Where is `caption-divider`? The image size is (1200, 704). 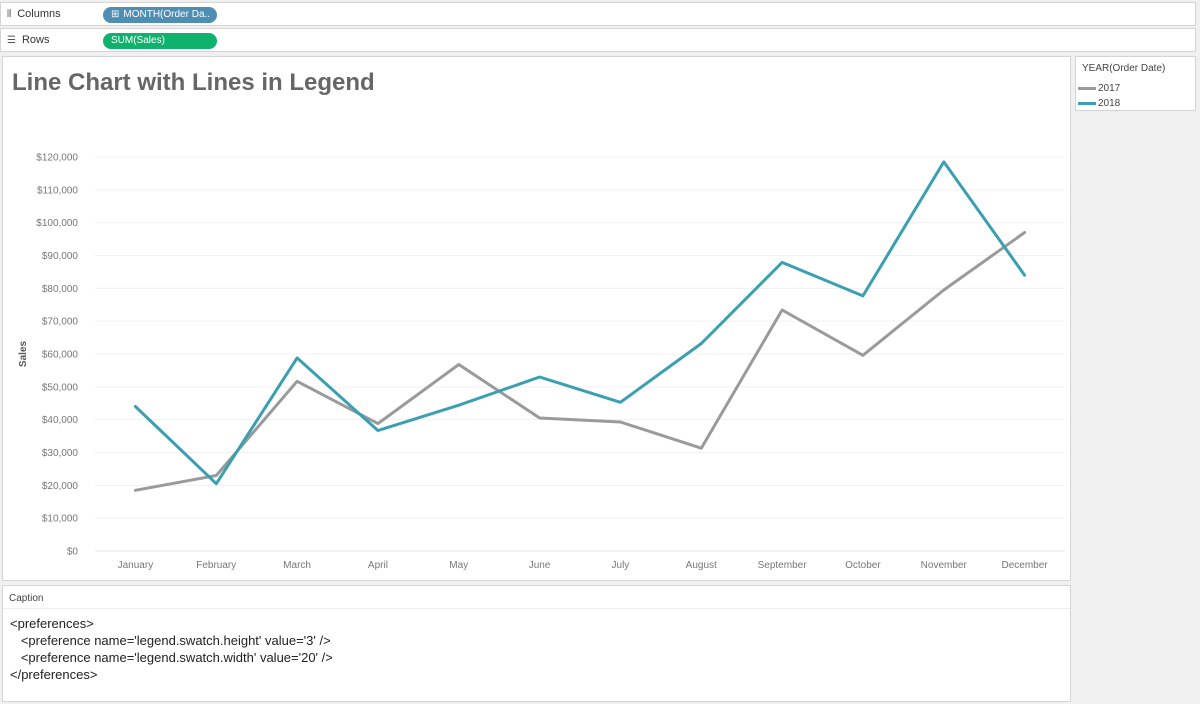
caption-divider is located at coordinates (536, 608).